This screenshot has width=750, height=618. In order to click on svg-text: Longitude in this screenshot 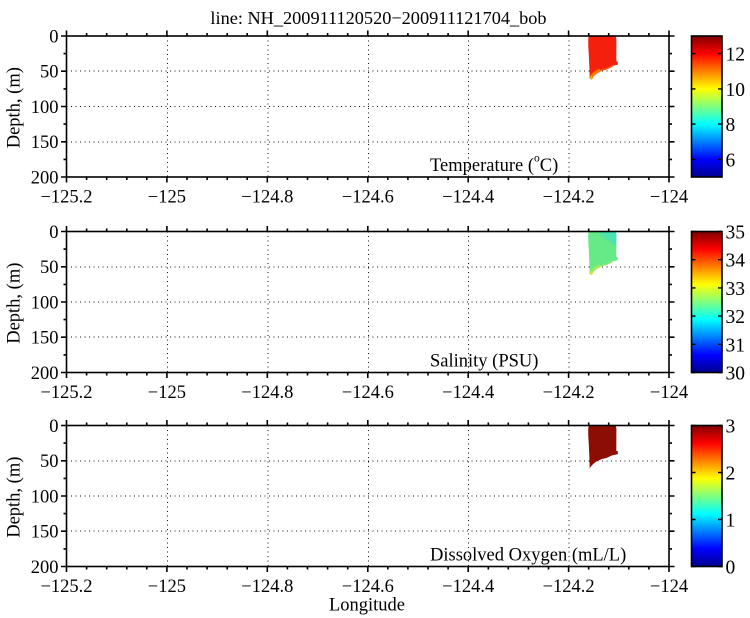, I will do `click(367, 605)`.